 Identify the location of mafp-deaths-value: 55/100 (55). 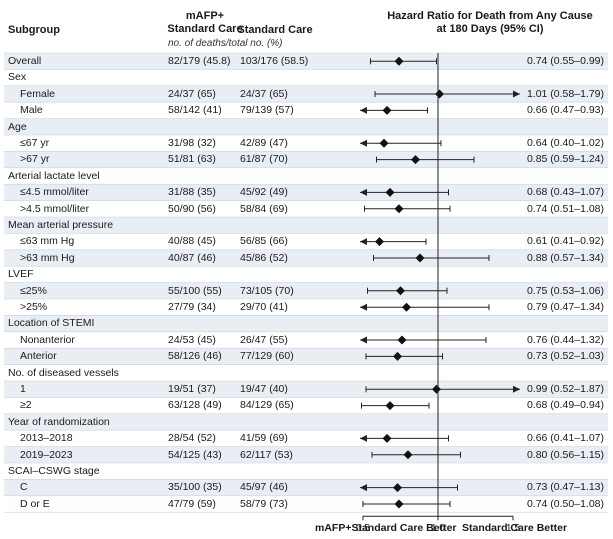
(195, 290).